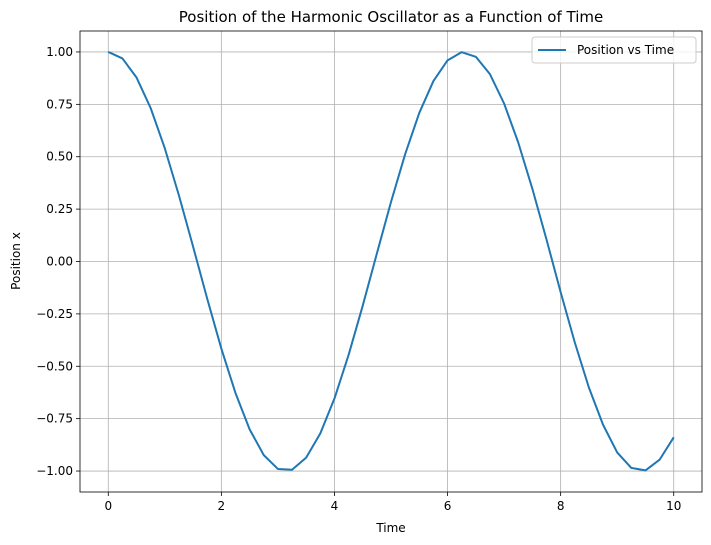 The height and width of the screenshot is (545, 711). What do you see at coordinates (561, 506) in the screenshot?
I see `x-tick-label: 8` at bounding box center [561, 506].